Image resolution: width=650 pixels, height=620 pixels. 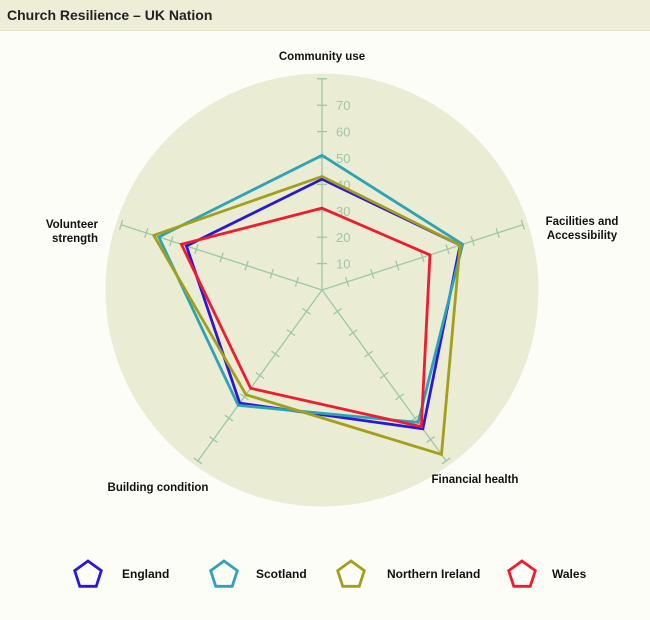 What do you see at coordinates (75, 239) in the screenshot?
I see `axis-label-line: strength` at bounding box center [75, 239].